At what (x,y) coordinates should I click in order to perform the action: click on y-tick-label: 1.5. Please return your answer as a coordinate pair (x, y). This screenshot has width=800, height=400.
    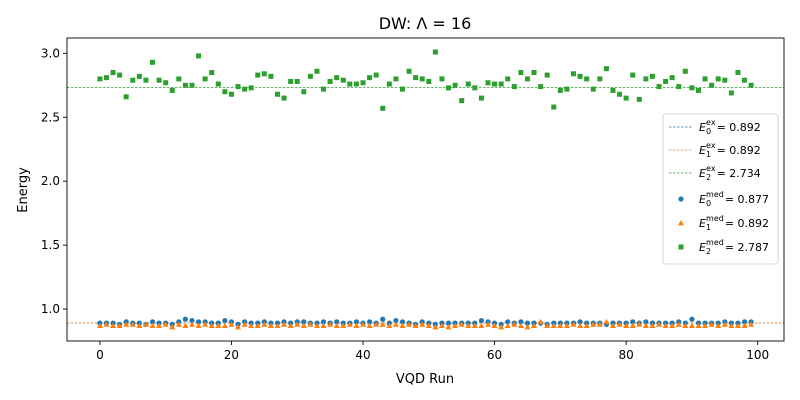
    Looking at the image, I should click on (50, 245).